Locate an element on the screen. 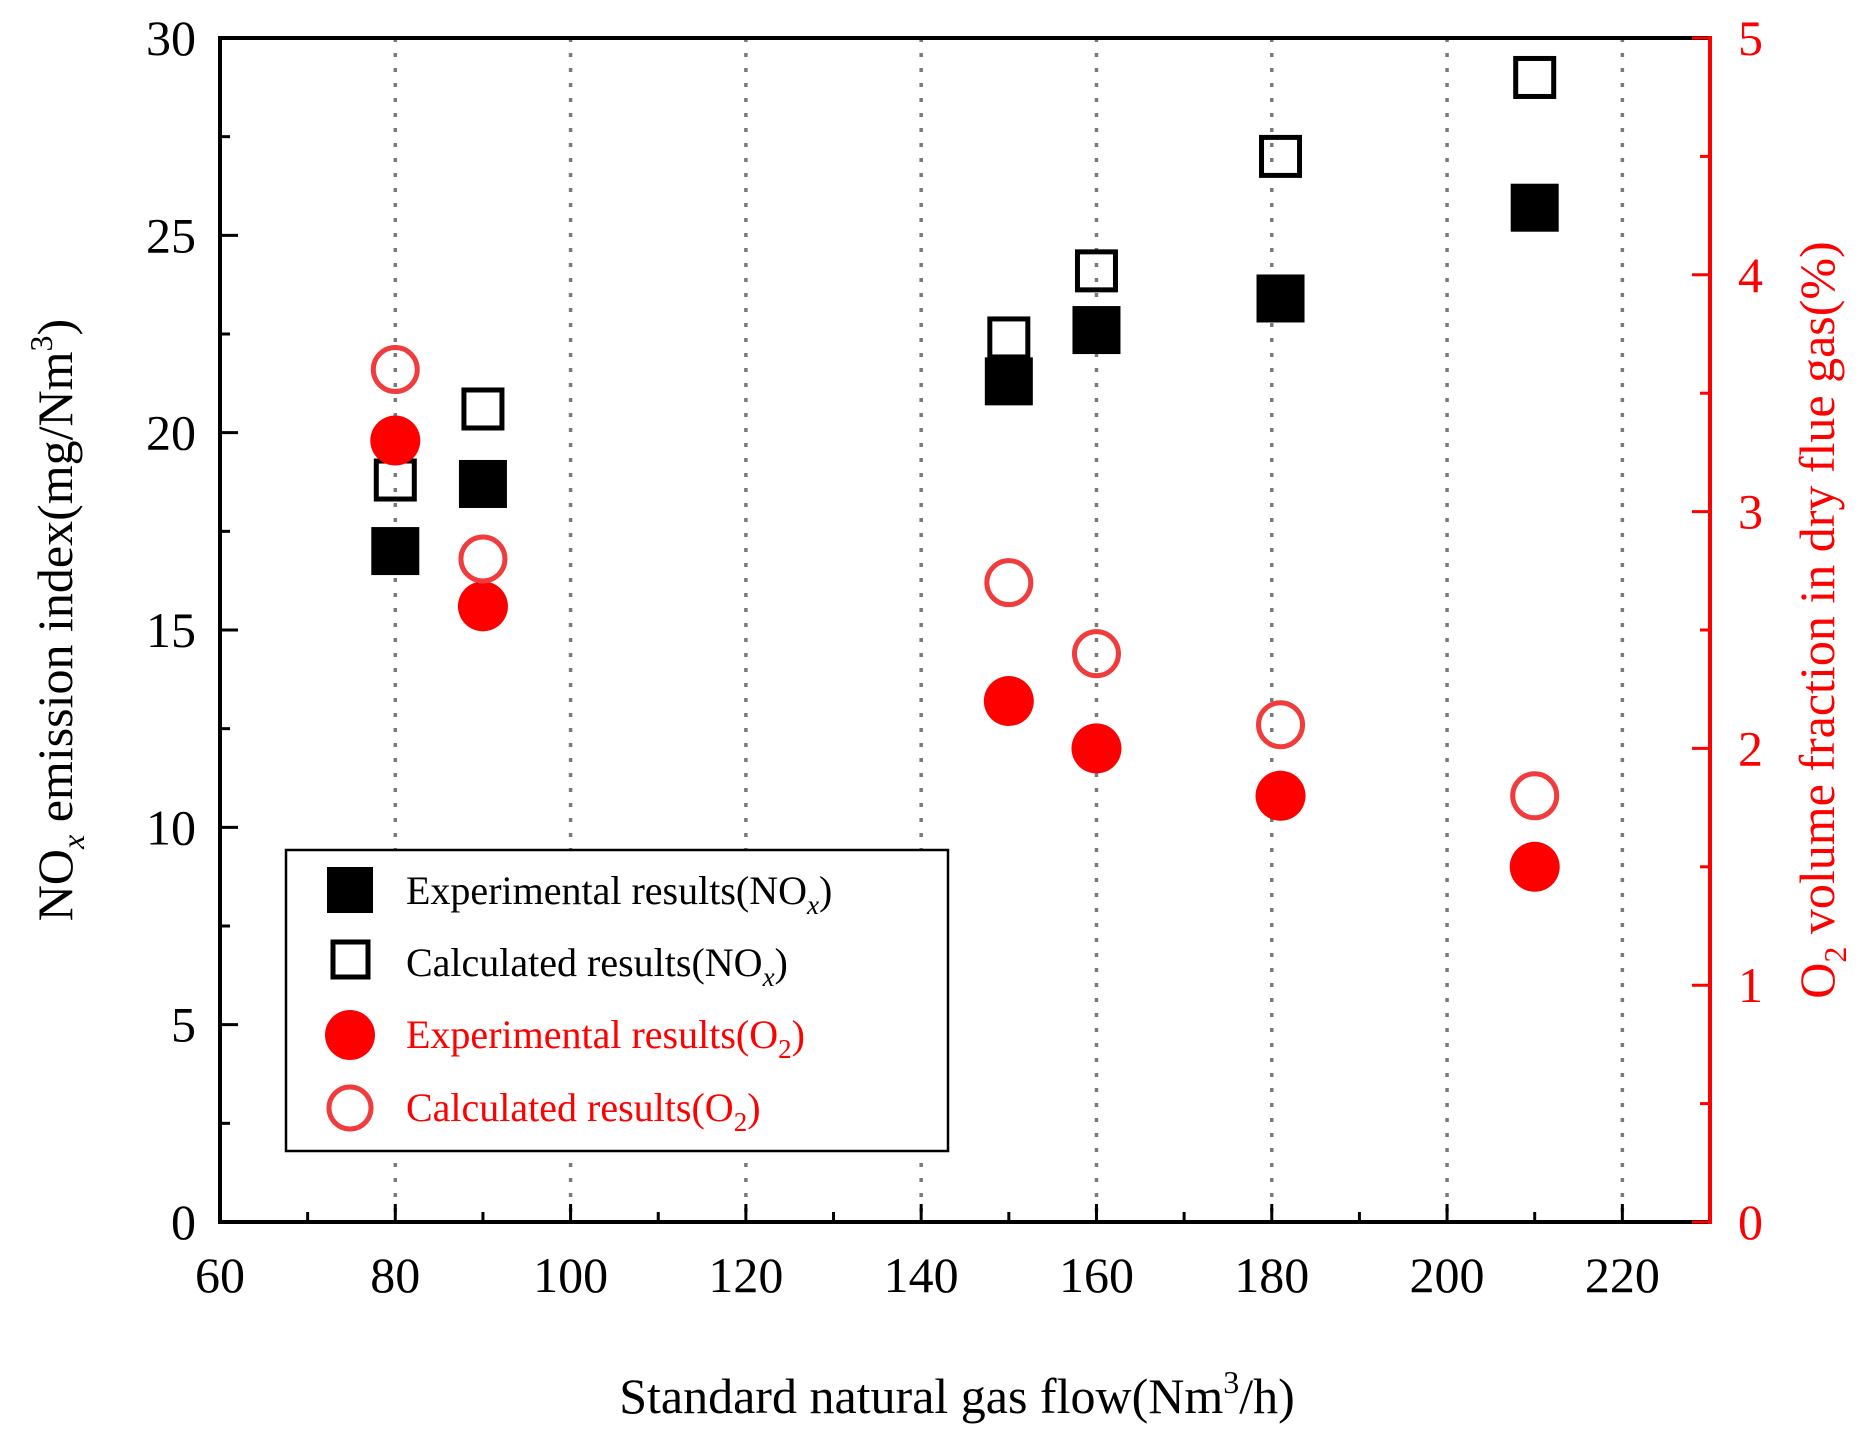 This screenshot has width=1869, height=1443. legend-open-square-icon is located at coordinates (350, 959).